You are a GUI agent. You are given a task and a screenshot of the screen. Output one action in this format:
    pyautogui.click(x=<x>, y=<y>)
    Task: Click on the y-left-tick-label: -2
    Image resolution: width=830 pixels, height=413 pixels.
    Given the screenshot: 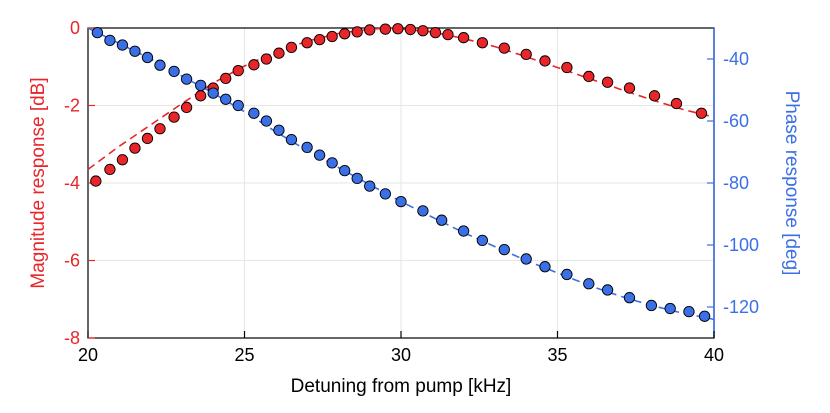 What is the action you would take?
    pyautogui.click(x=72, y=106)
    